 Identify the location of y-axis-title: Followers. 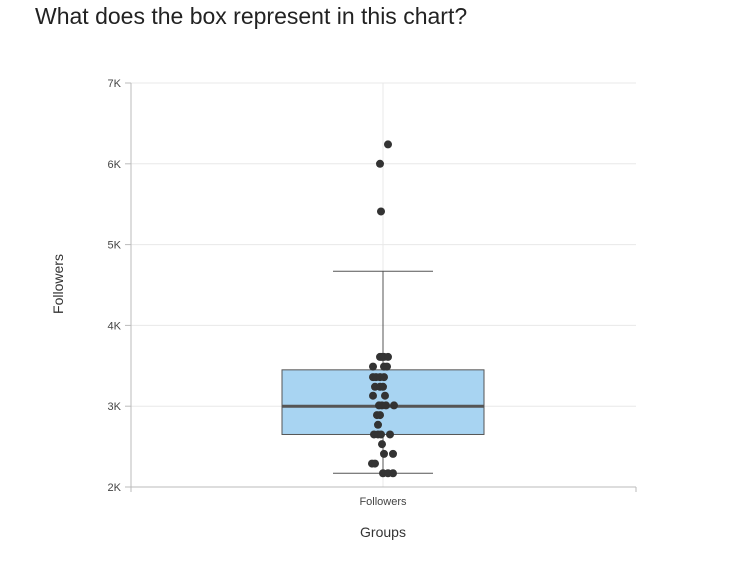
(58, 284).